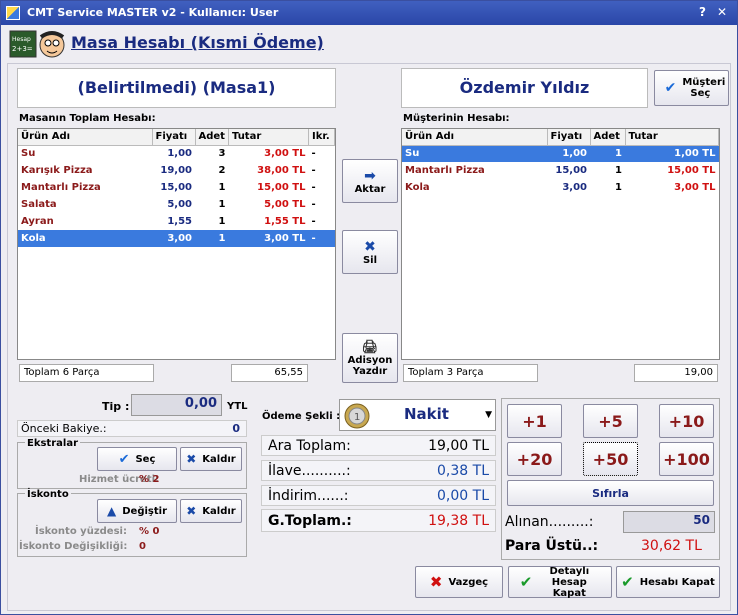 This screenshot has height=615, width=738. What do you see at coordinates (179, 154) in the screenshot?
I see `table-cell: 1,00` at bounding box center [179, 154].